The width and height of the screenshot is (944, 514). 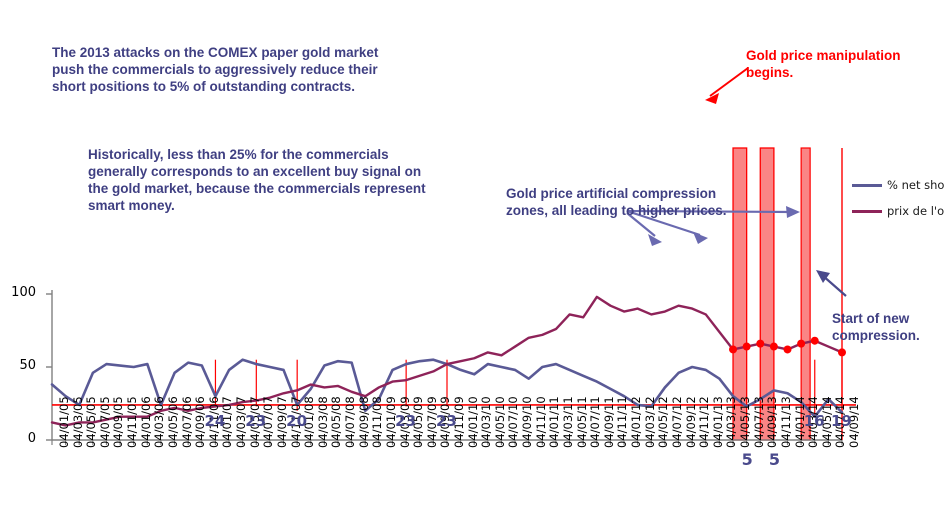 I want to click on gold-price-zone-markers, so click(x=787, y=346).